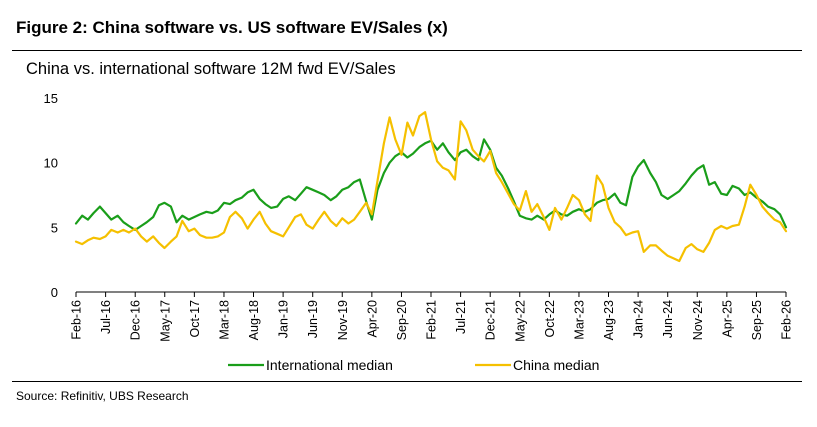  What do you see at coordinates (407, 50) in the screenshot?
I see `title-rule` at bounding box center [407, 50].